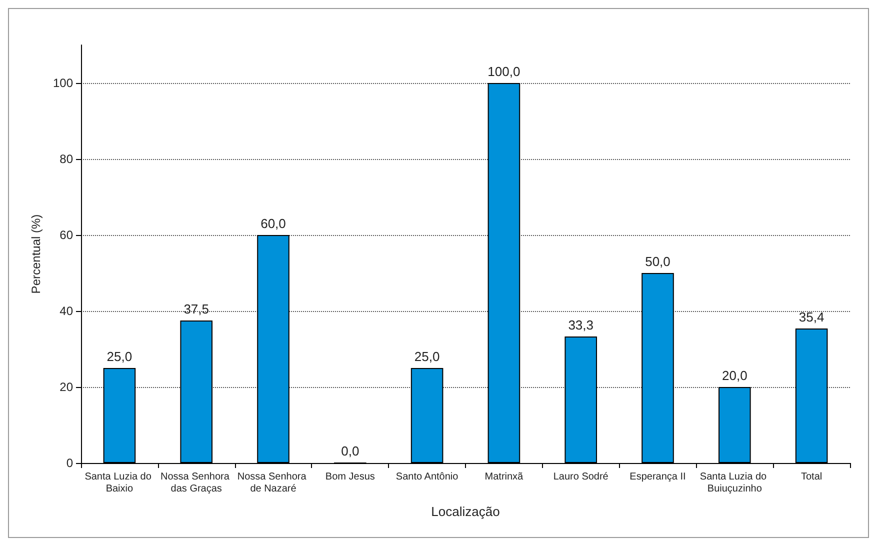 The height and width of the screenshot is (548, 879). Describe the element at coordinates (67, 159) in the screenshot. I see `y-tick-label: 80` at that location.